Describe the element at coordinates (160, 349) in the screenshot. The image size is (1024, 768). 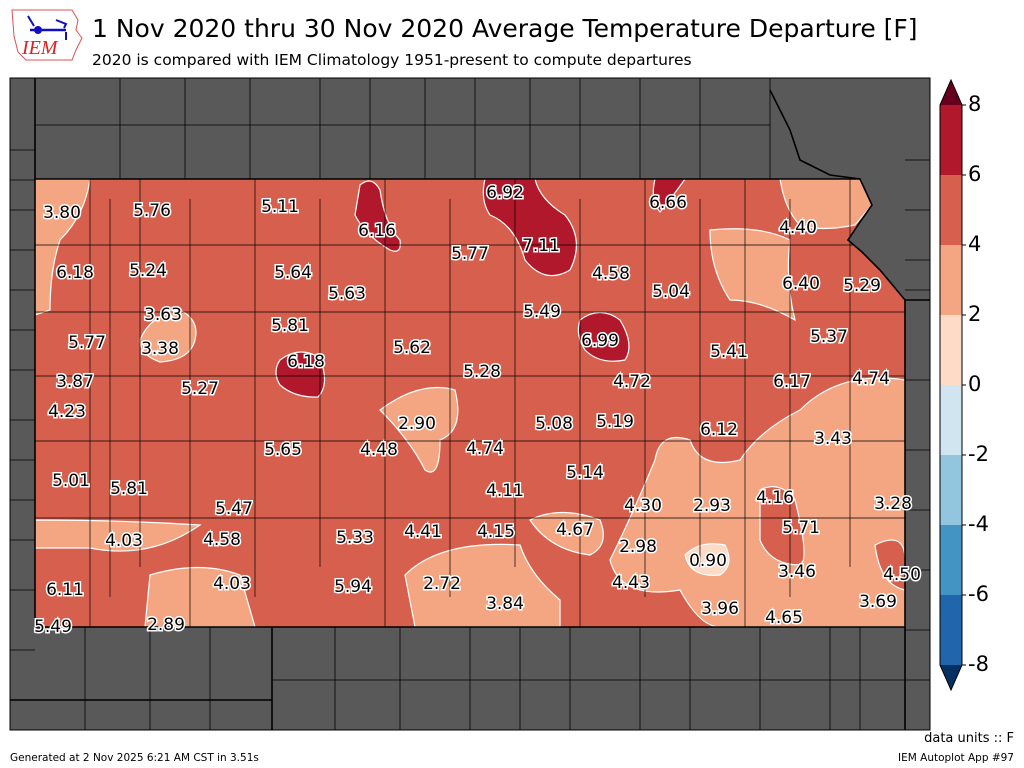
I see `station-value: 3.38` at that location.